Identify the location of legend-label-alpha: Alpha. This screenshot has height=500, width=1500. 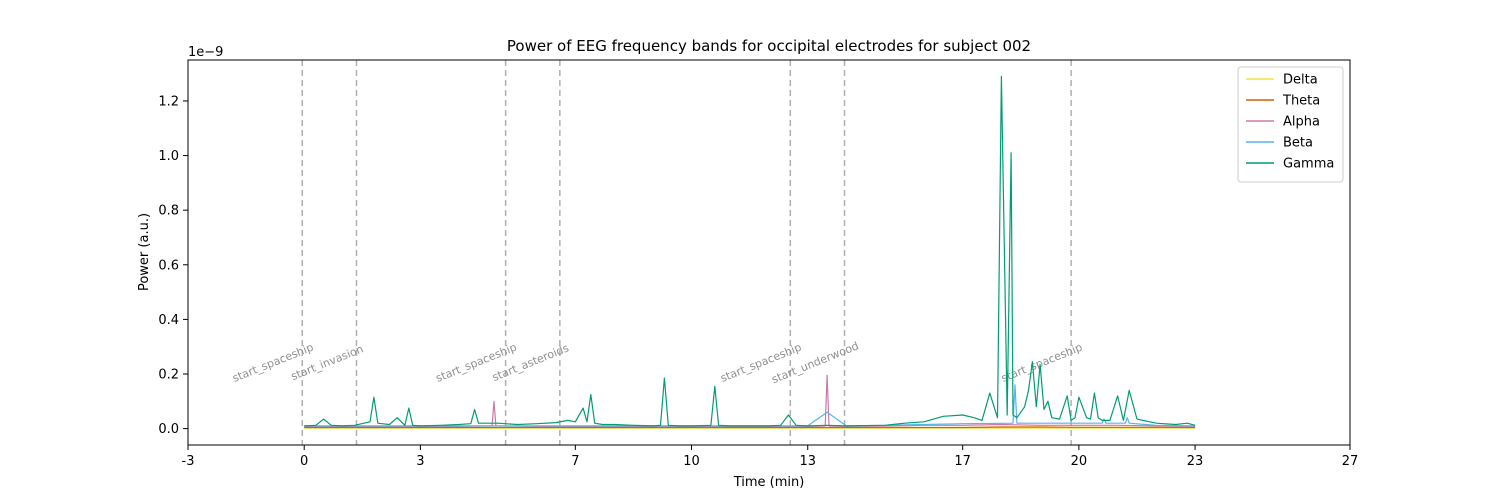
(1301, 122).